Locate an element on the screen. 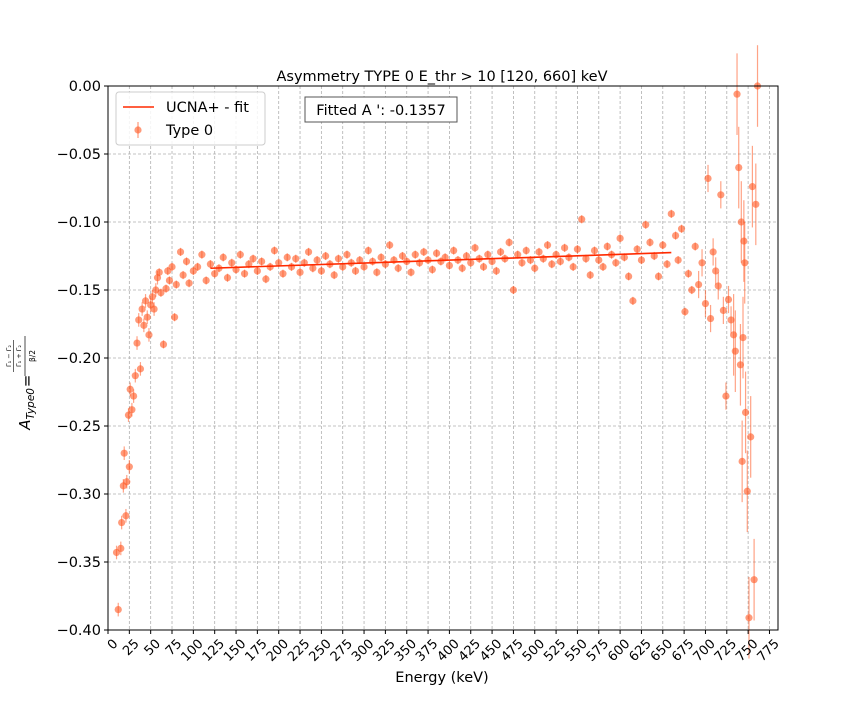 Image resolution: width=864 pixels, height=720 pixels. y-tick-label: −0.05 is located at coordinates (79, 155).